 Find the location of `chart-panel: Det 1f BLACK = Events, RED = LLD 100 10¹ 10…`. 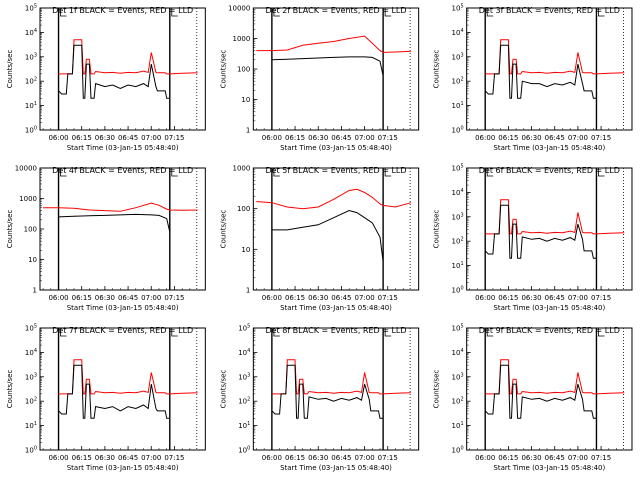

chart-panel: Det 1f BLACK = Events, RED = LLD 100 10¹ 10… is located at coordinates (106, 78).